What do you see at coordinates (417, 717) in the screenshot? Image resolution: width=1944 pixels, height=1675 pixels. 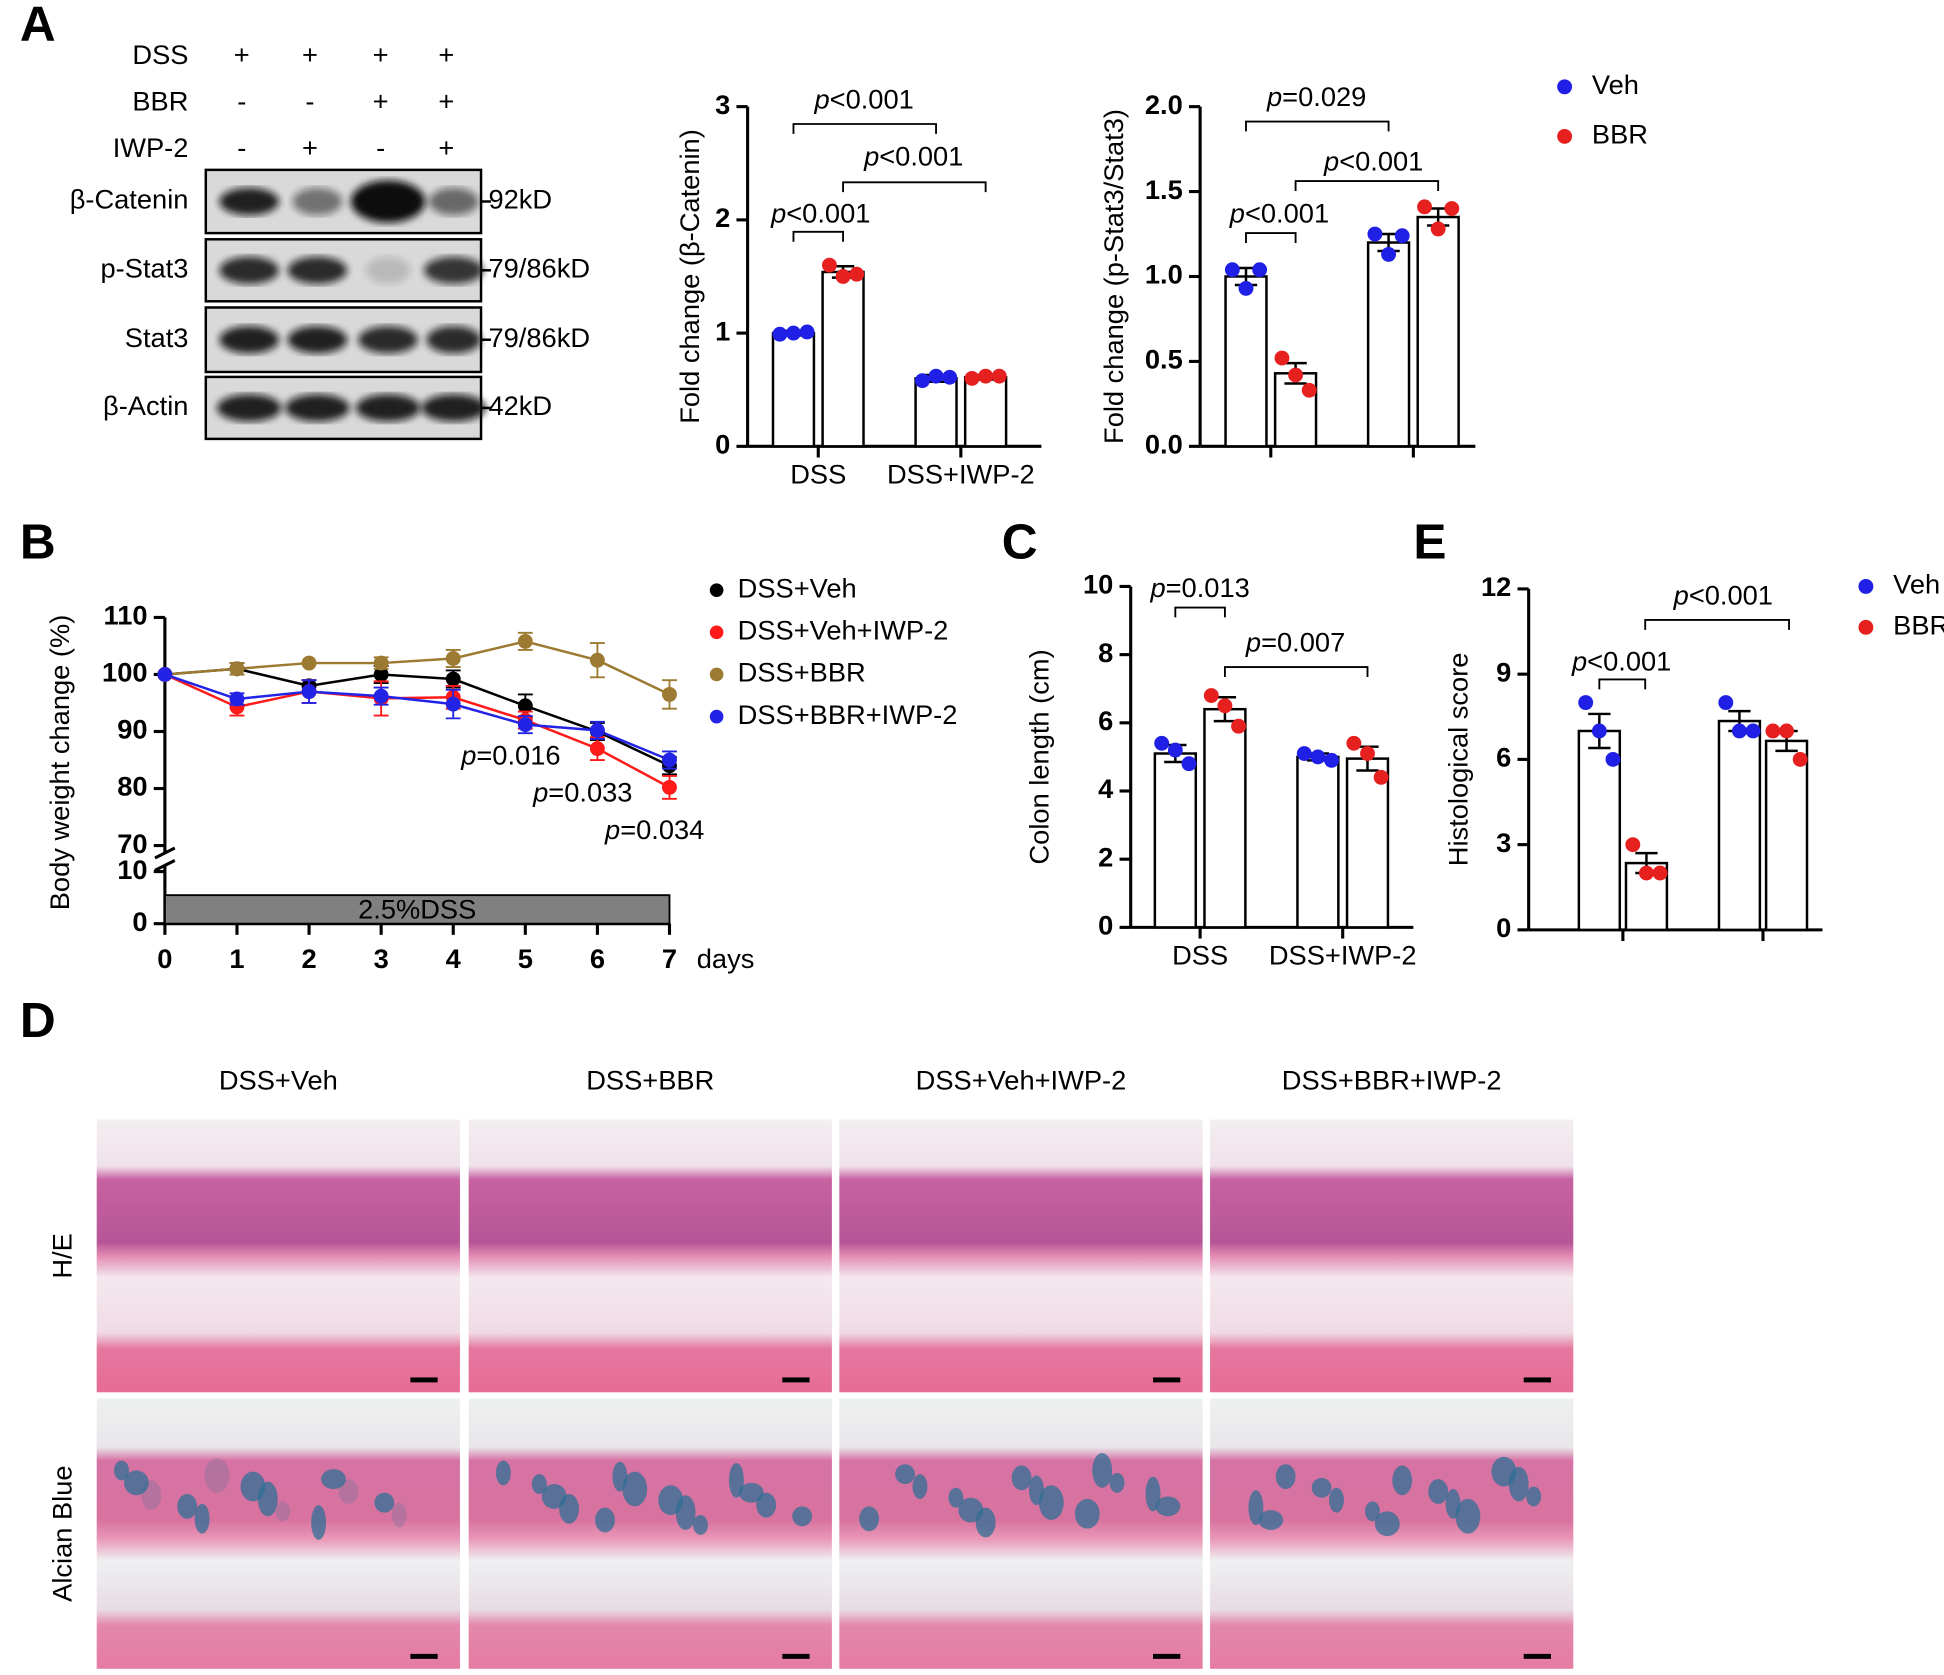 I see `series-line` at bounding box center [417, 717].